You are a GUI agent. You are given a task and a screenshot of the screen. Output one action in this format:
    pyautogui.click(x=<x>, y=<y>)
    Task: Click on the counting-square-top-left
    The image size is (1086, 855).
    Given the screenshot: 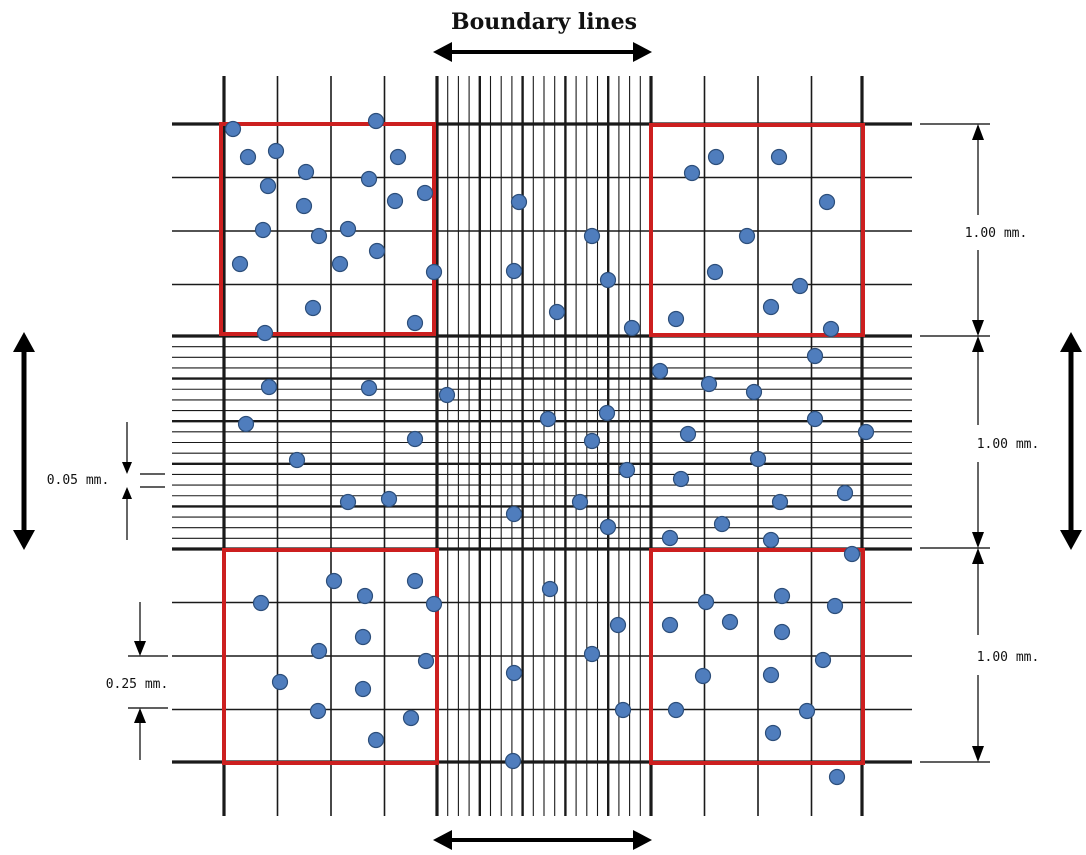 What is the action you would take?
    pyautogui.click(x=327, y=229)
    